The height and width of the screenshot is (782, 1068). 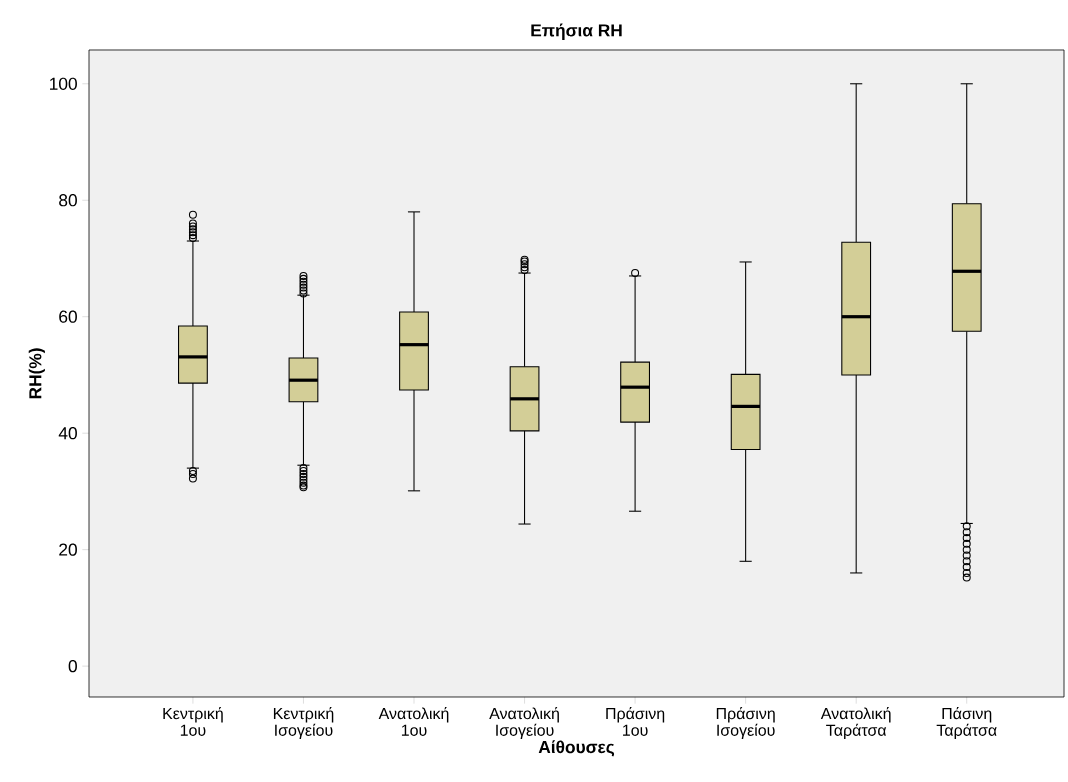 I want to click on y-tick-label: 60, so click(x=68, y=316).